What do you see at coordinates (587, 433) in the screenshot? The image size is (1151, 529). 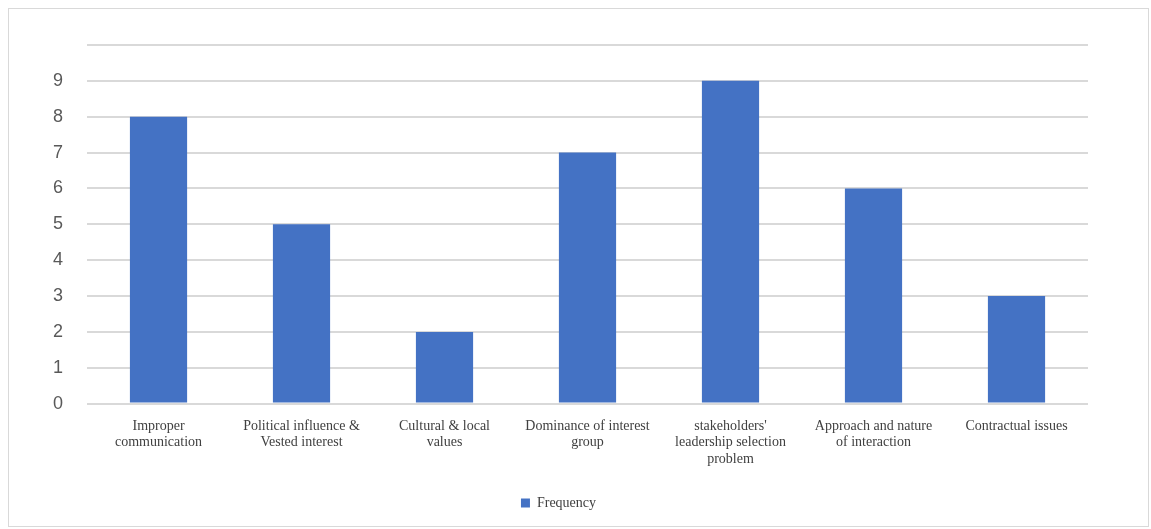 I see `x-tick-label: Dominance of interest group` at bounding box center [587, 433].